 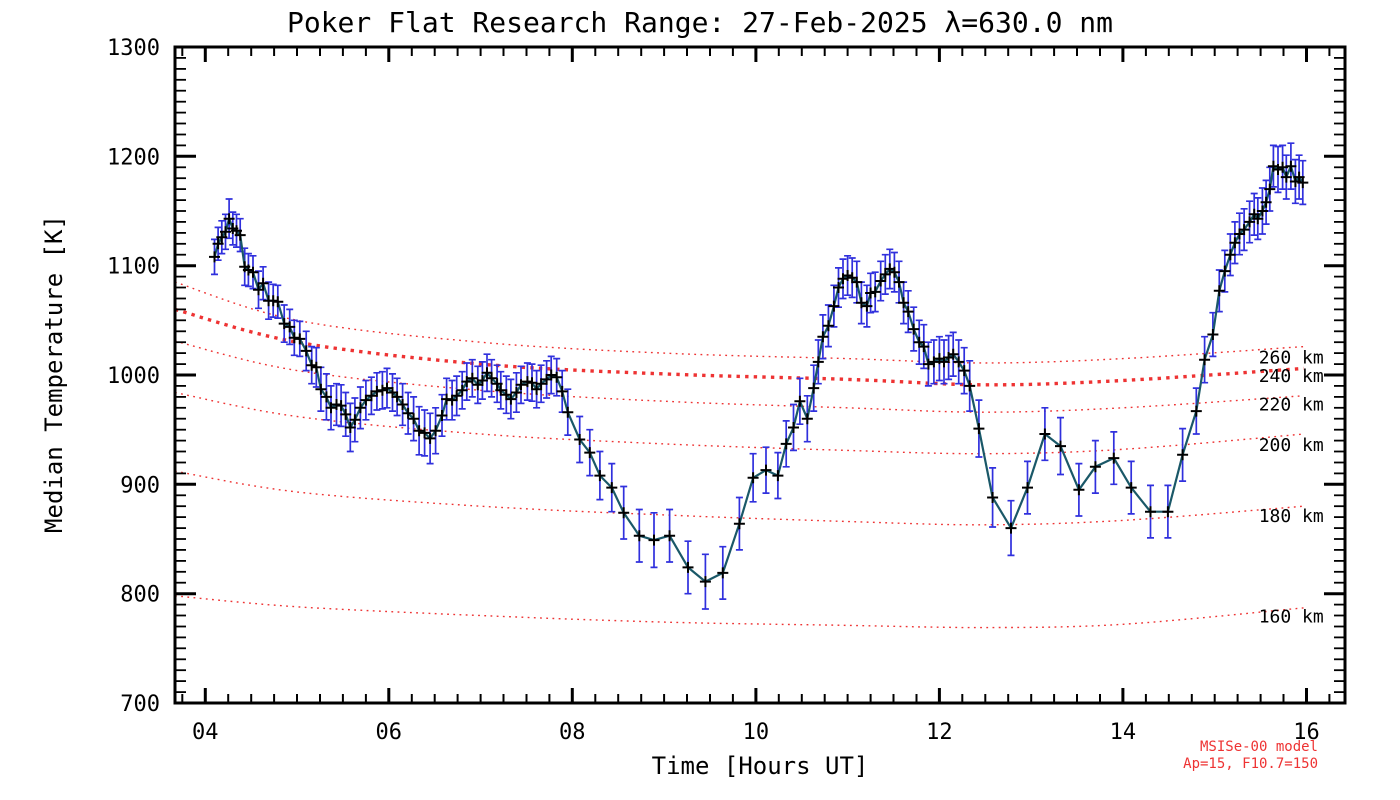 What do you see at coordinates (1291, 516) in the screenshot?
I see `model-line-label-180km: 180 km` at bounding box center [1291, 516].